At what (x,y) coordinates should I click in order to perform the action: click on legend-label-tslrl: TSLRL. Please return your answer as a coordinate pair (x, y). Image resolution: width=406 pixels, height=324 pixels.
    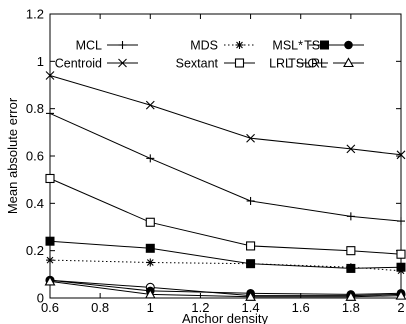
    Looking at the image, I should click on (307, 64).